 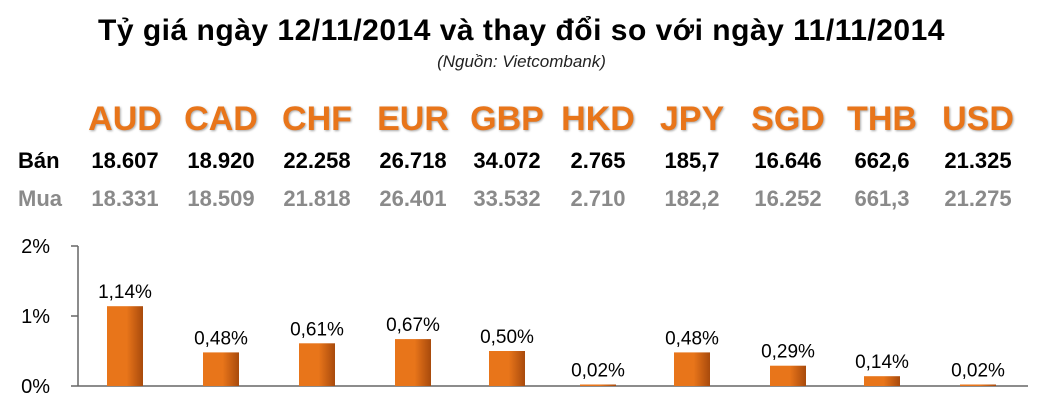 What do you see at coordinates (598, 371) in the screenshot?
I see `bar-value-label-hkd: 0,02%` at bounding box center [598, 371].